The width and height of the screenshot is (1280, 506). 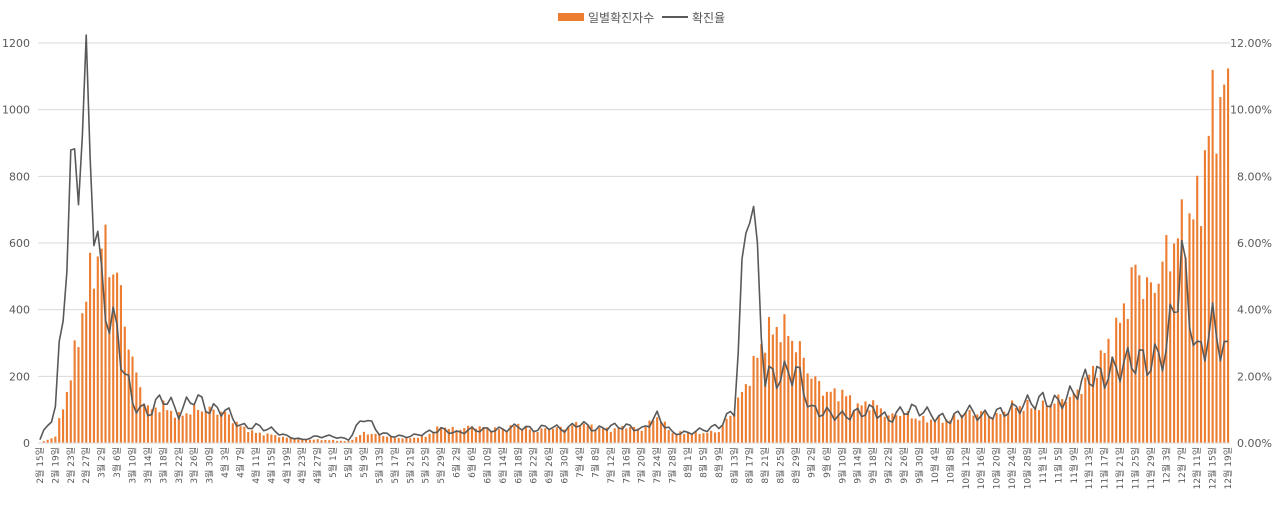 I want to click on x-tick-label: 3월 14일, so click(x=148, y=465).